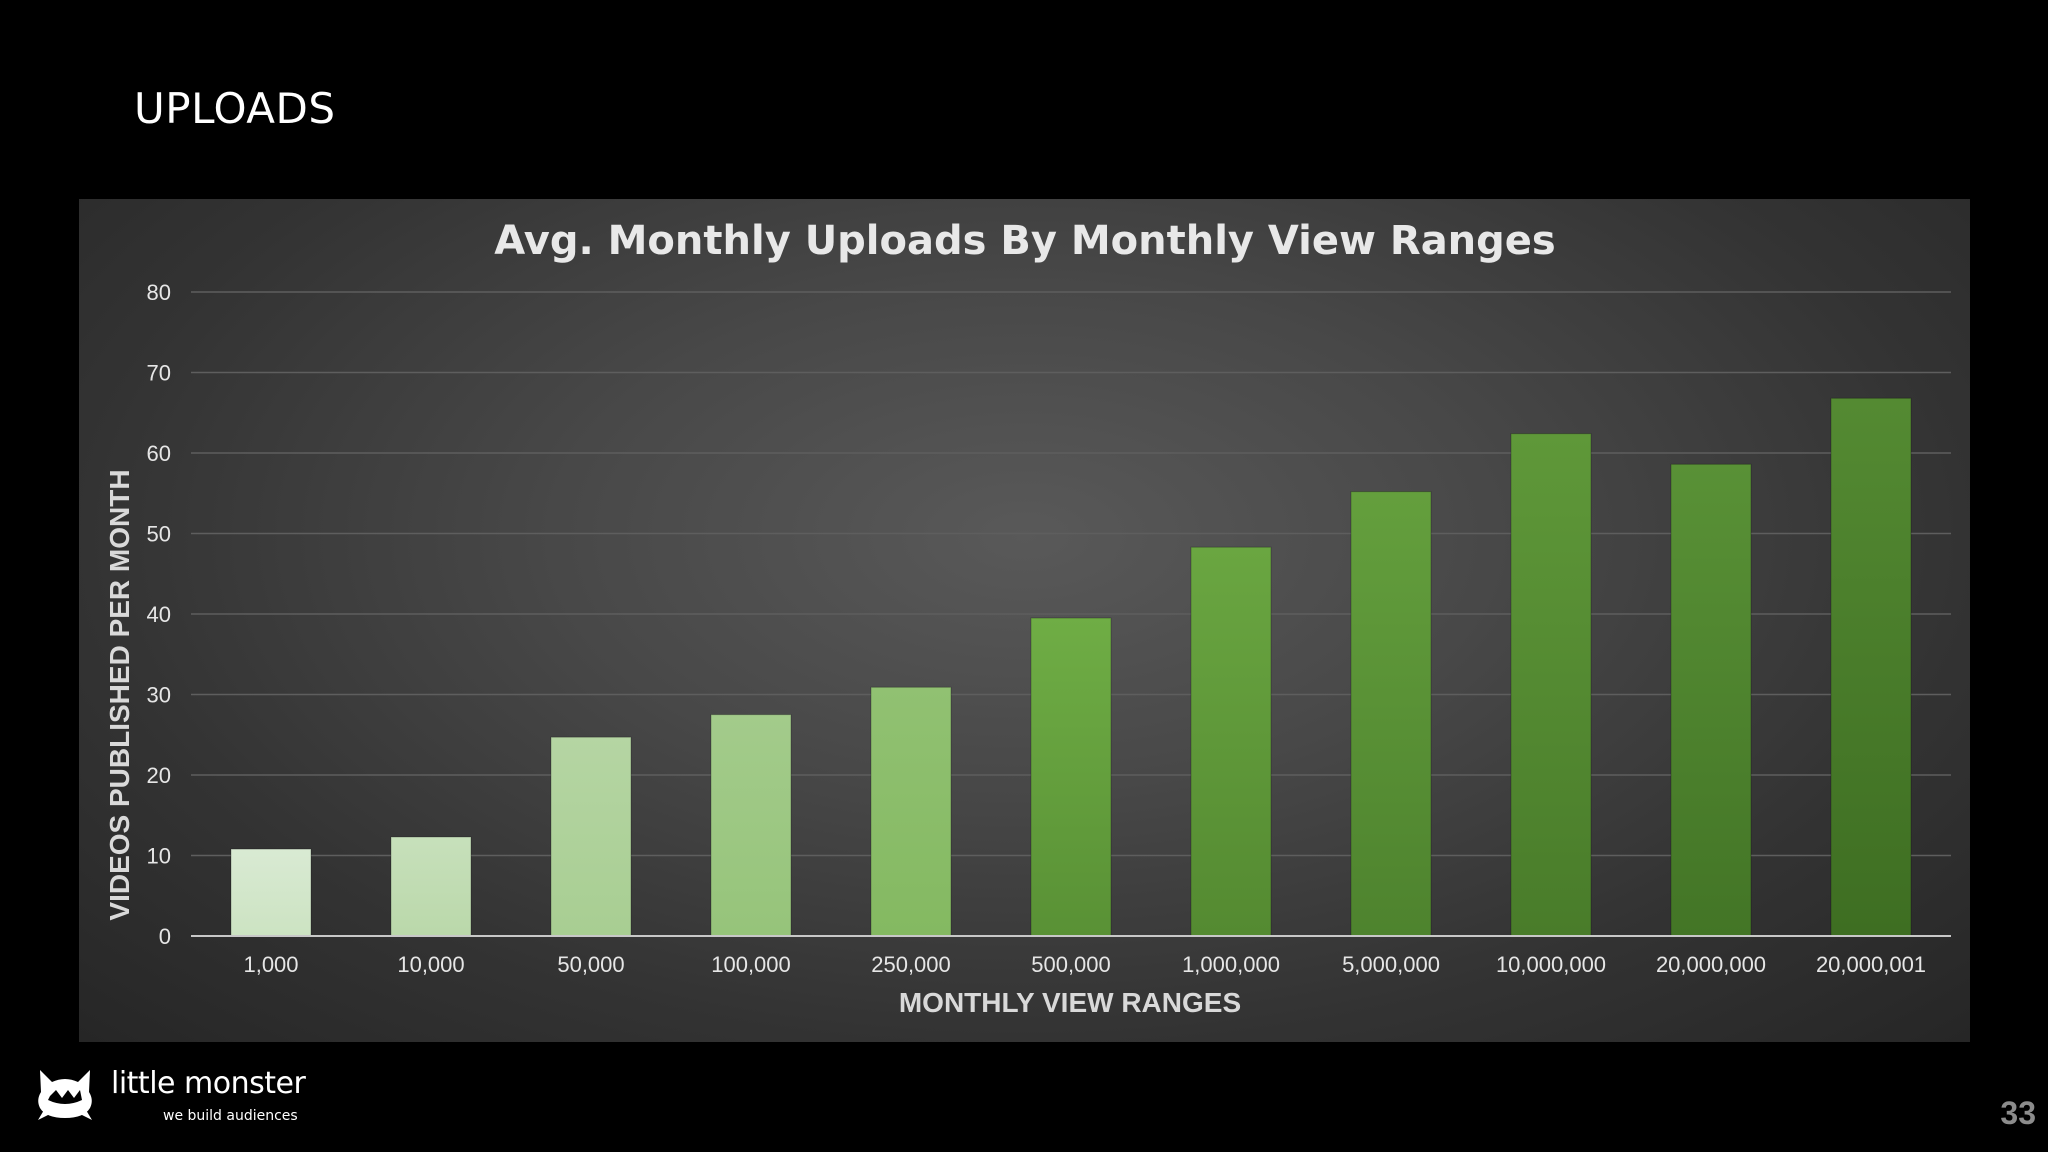 The height and width of the screenshot is (1152, 2048). What do you see at coordinates (1070, 1002) in the screenshot?
I see `x-axis-title: MONTHLY VIEW RANGES` at bounding box center [1070, 1002].